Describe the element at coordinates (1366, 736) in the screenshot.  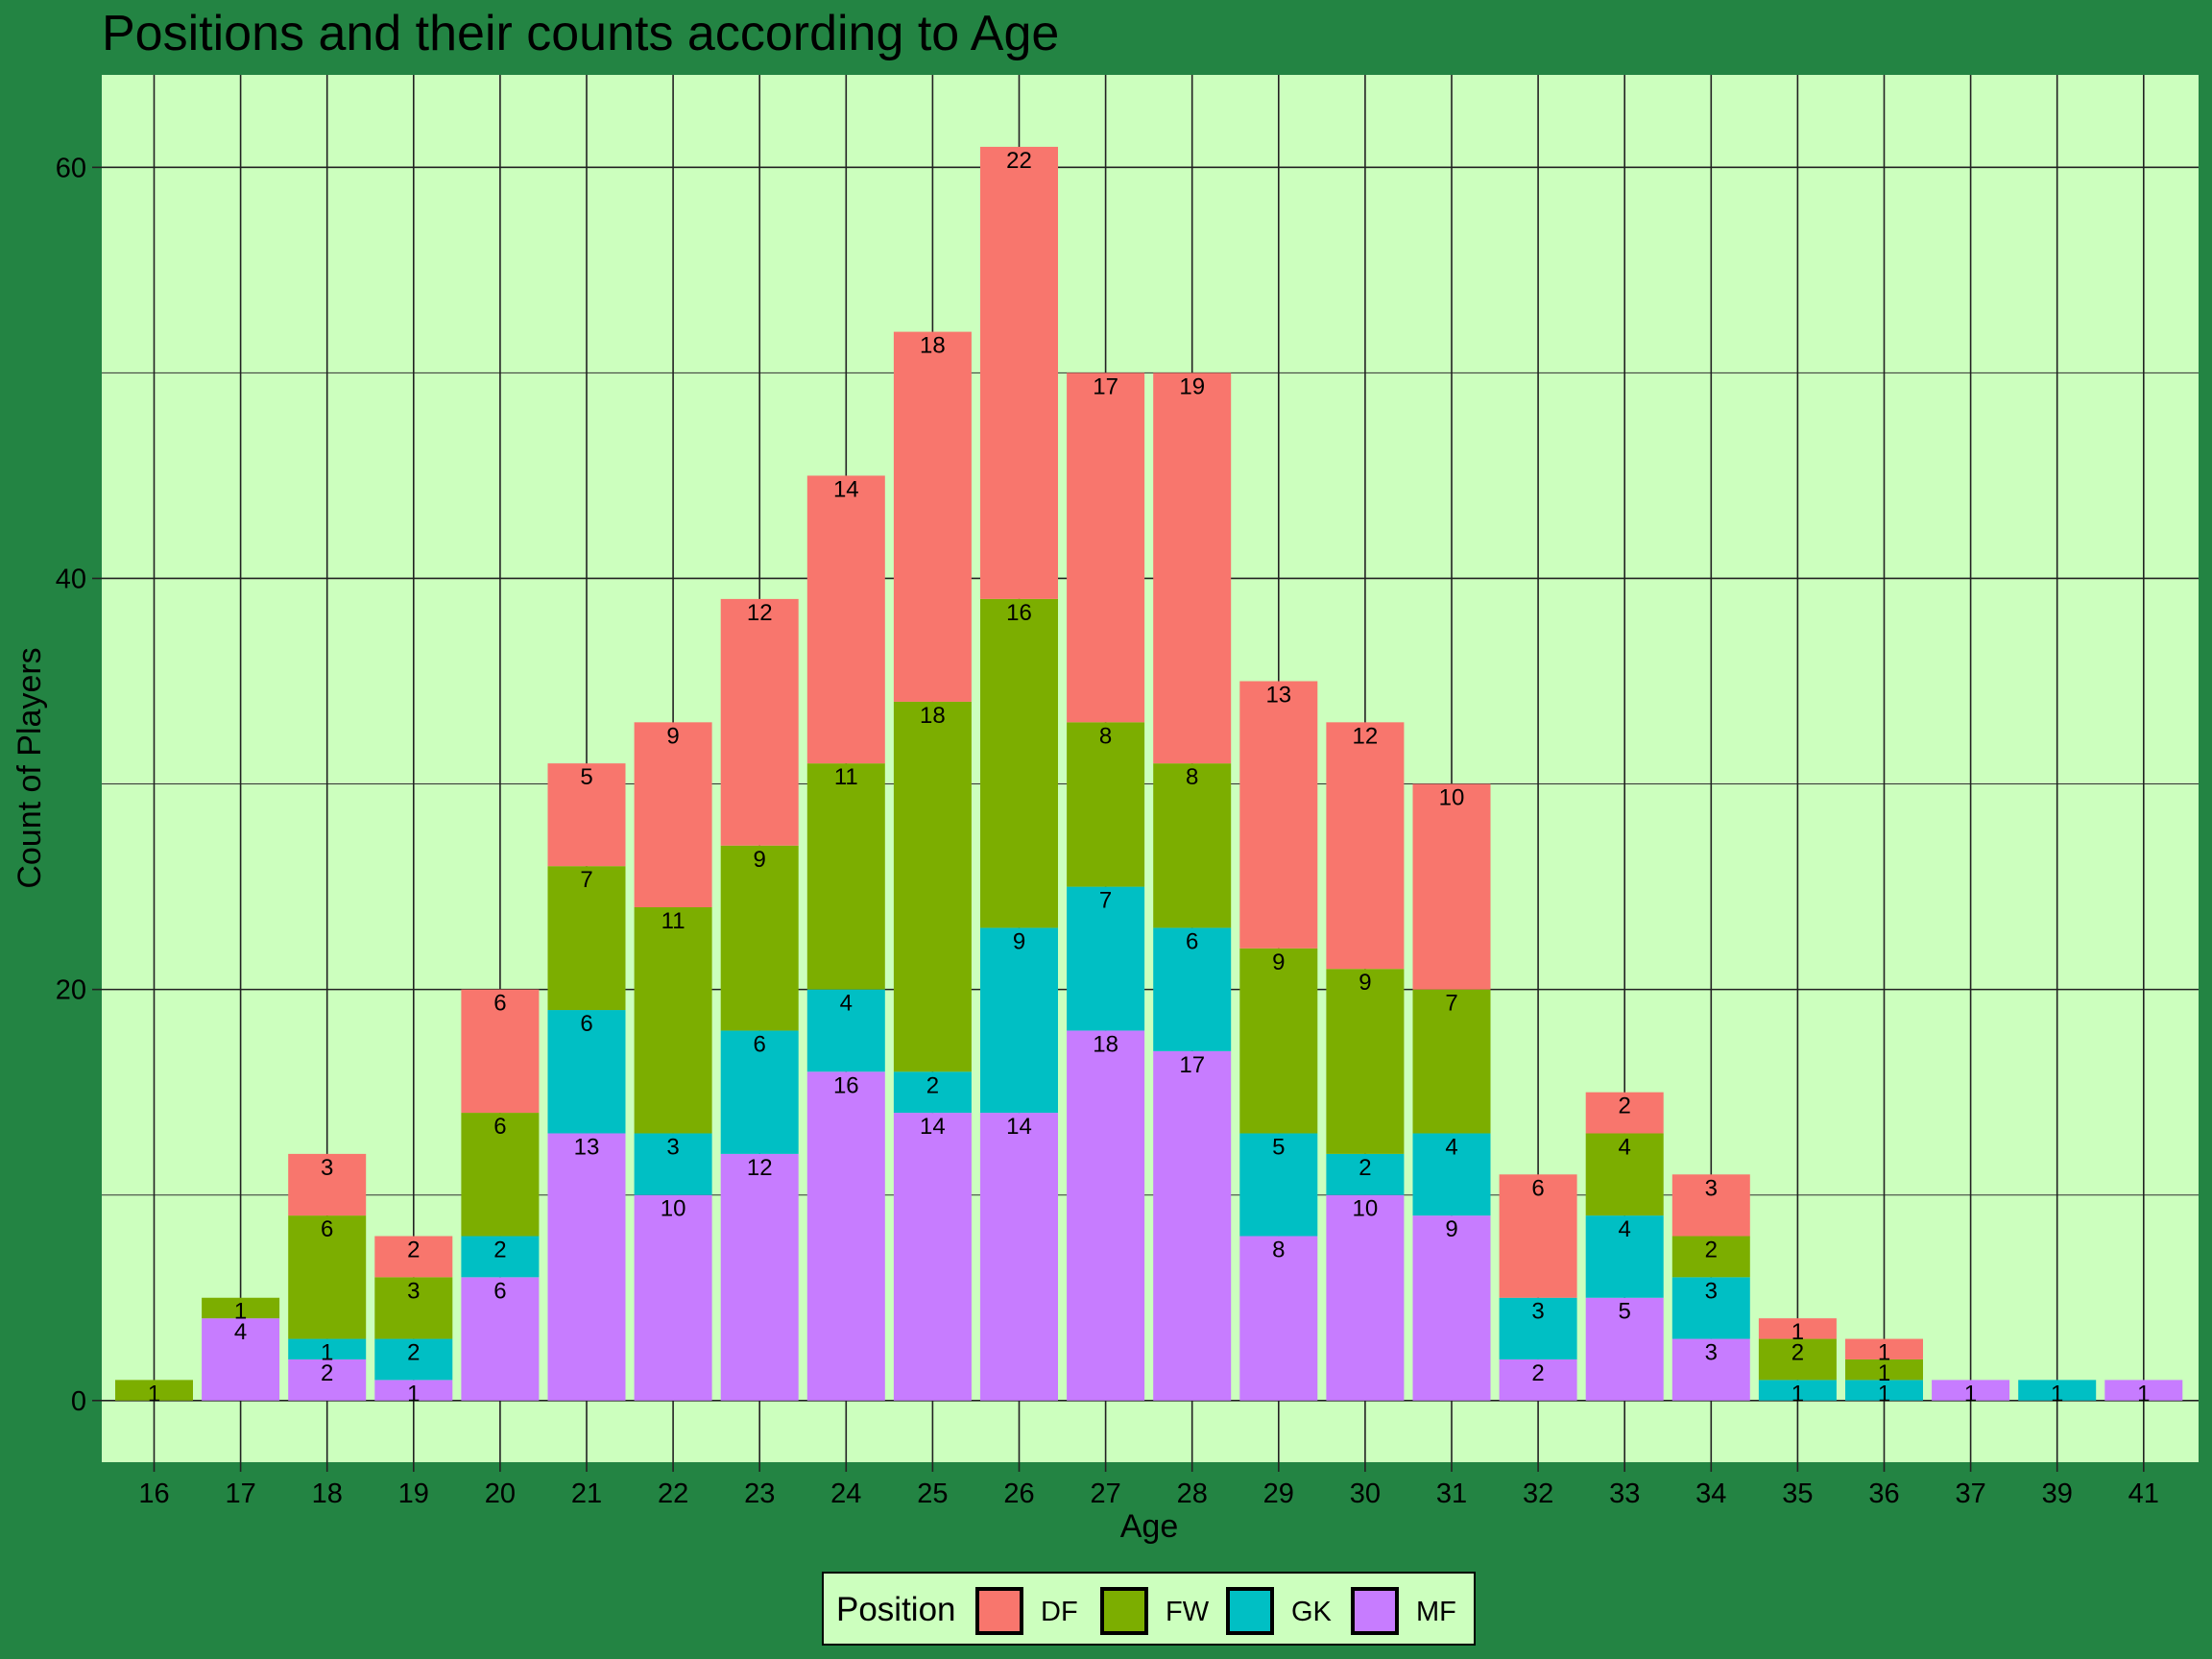
I see `bar-label-df: 12` at that location.